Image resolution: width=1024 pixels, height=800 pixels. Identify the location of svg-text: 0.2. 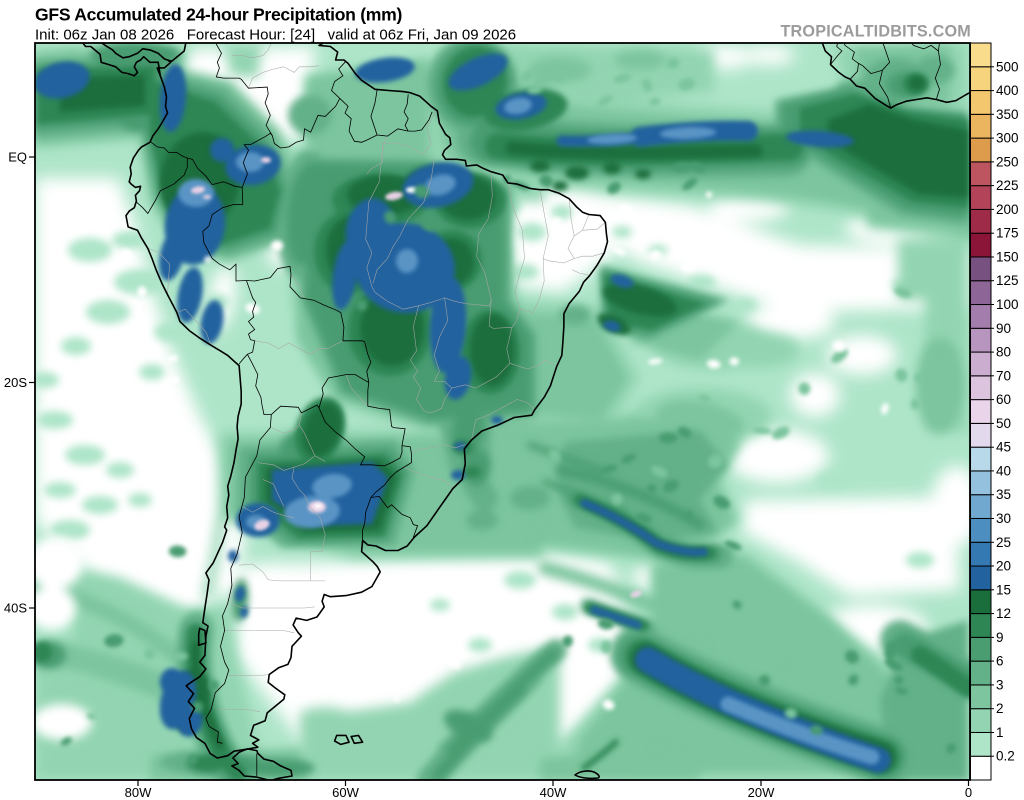
(1005, 756).